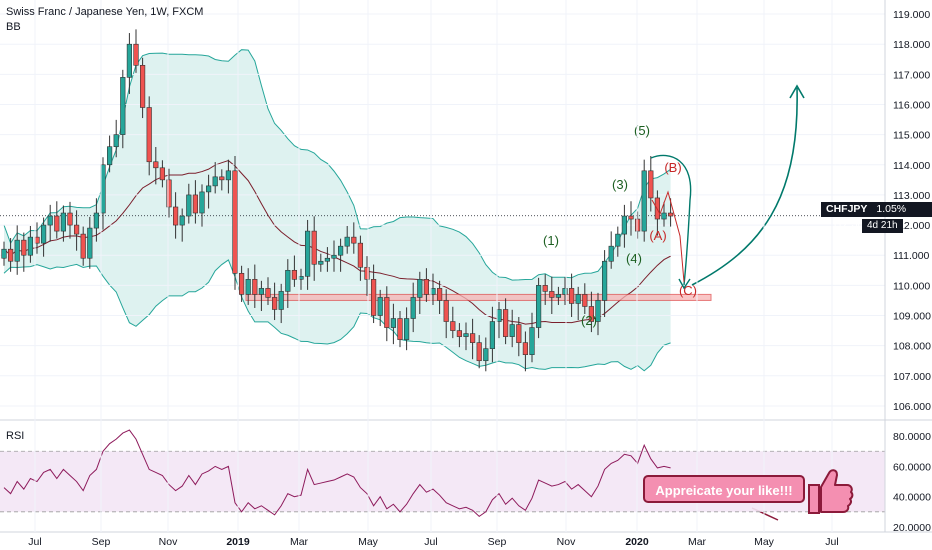 Image resolution: width=932 pixels, height=550 pixels. What do you see at coordinates (847, 209) in the screenshot?
I see `symbol-label: CHFJPY` at bounding box center [847, 209].